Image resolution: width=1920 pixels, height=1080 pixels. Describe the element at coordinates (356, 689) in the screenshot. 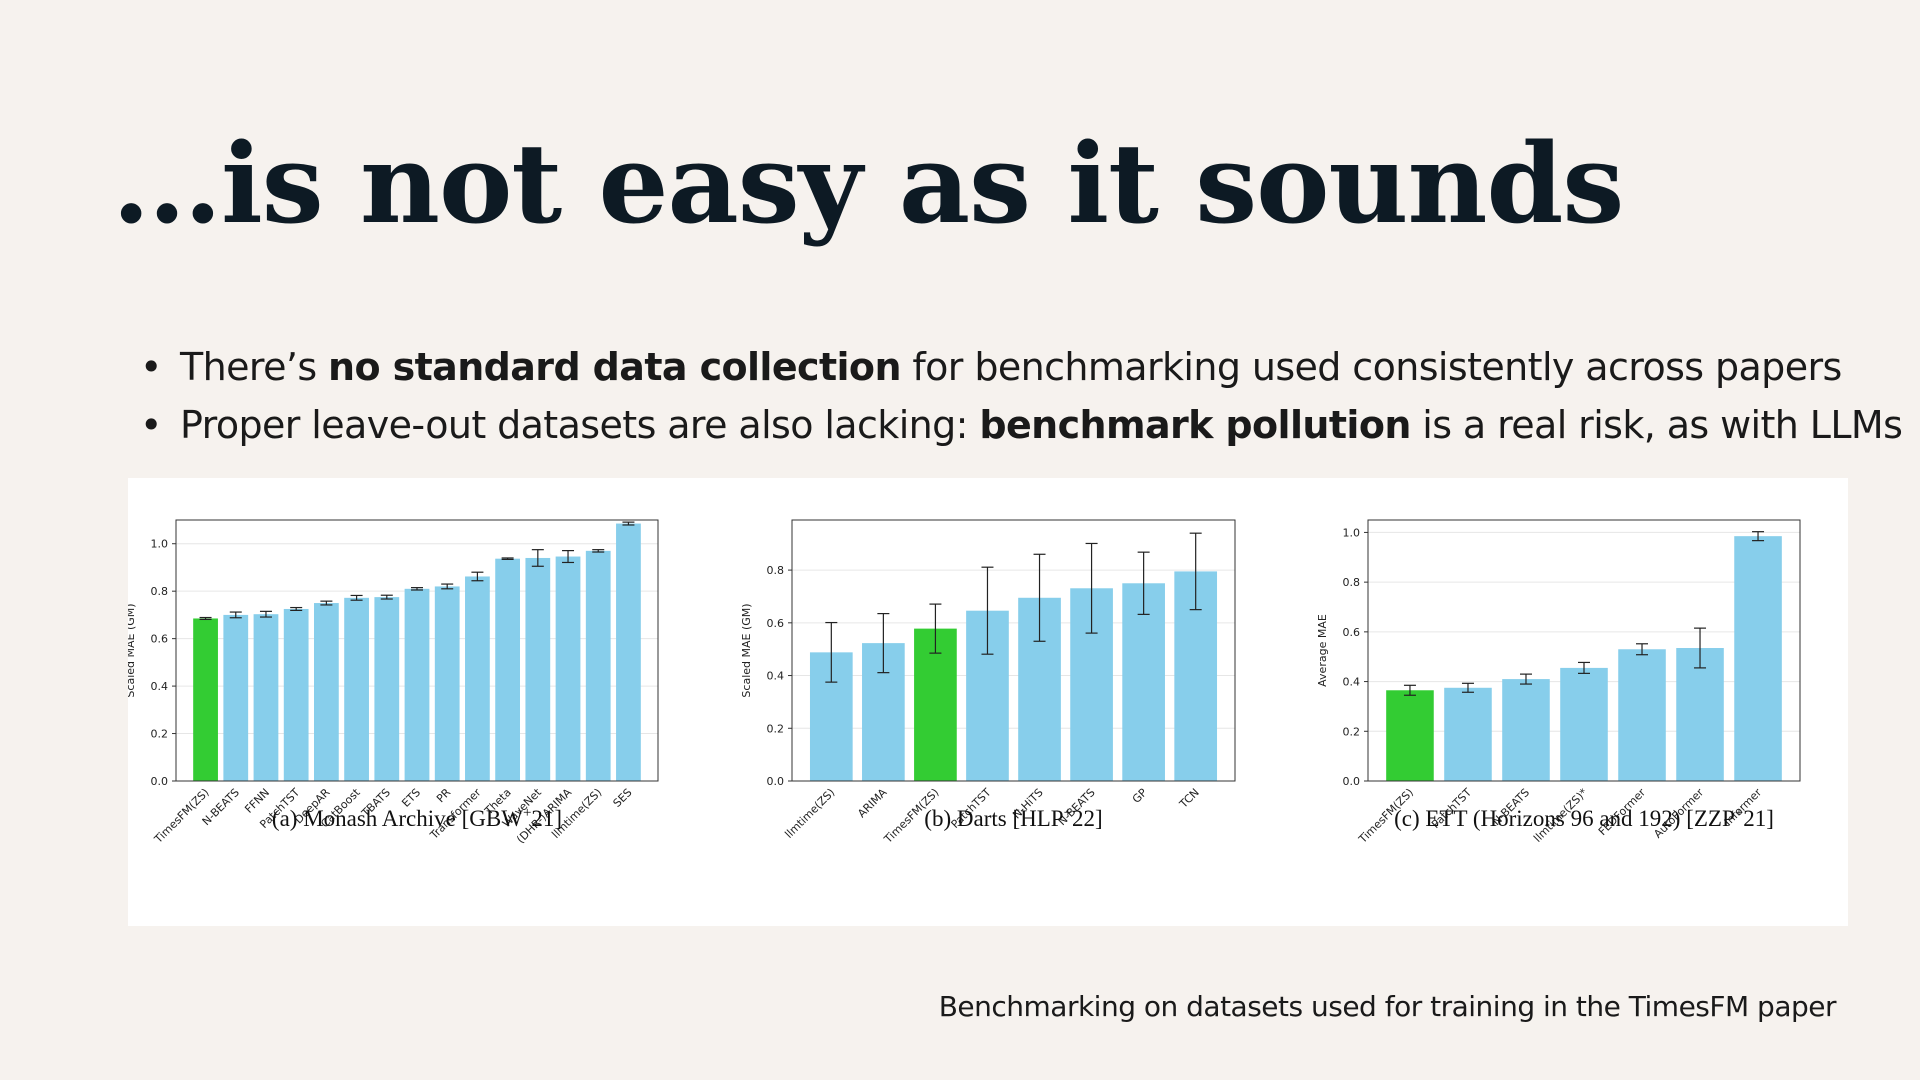

I see `bar-catboost` at that location.